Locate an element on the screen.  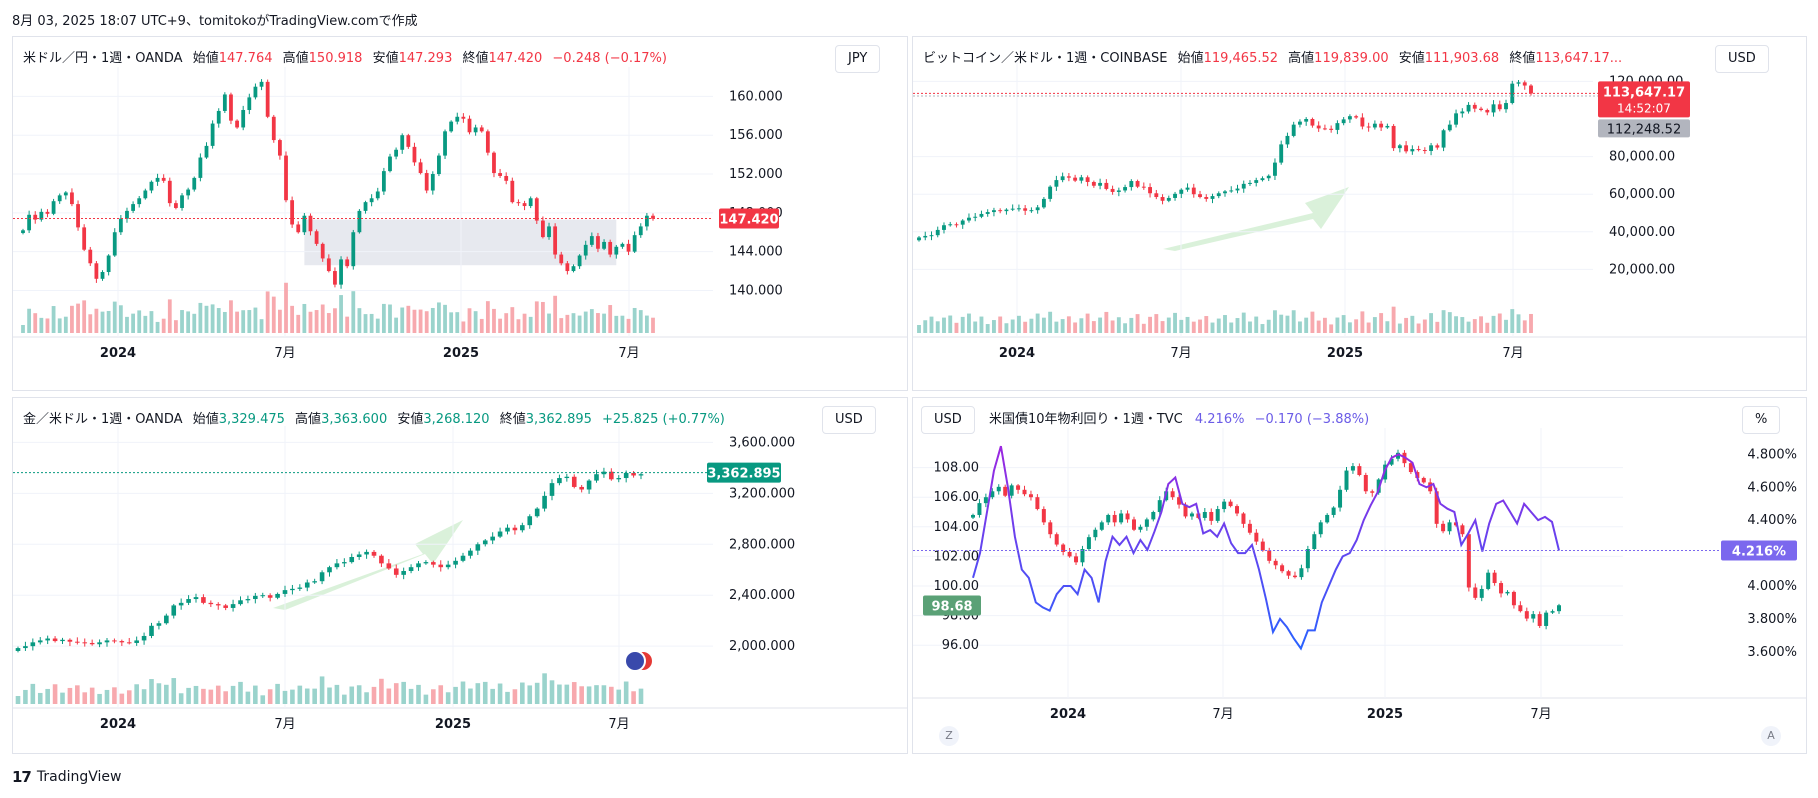
y-right-tick-label: 3.800% is located at coordinates (1772, 619).